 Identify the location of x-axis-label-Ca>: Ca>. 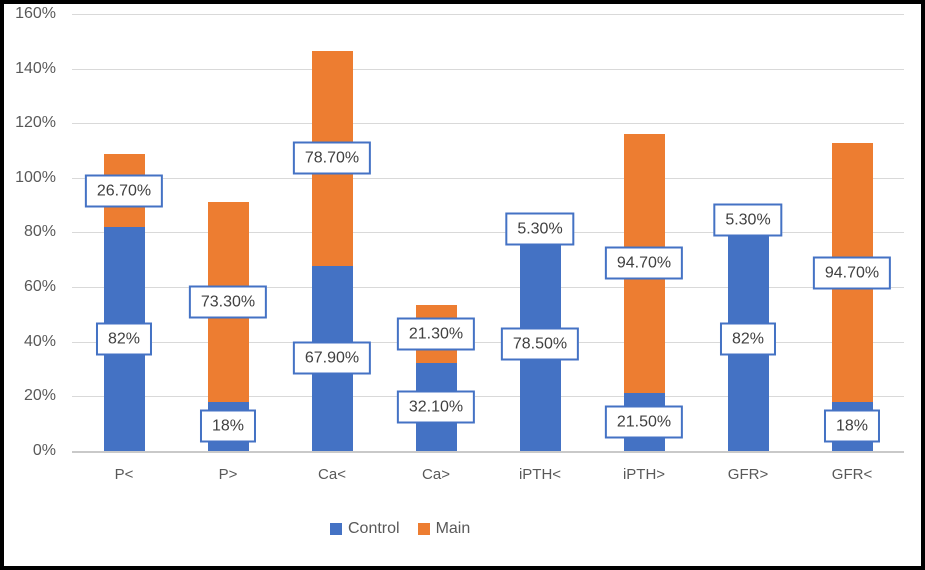
(436, 474).